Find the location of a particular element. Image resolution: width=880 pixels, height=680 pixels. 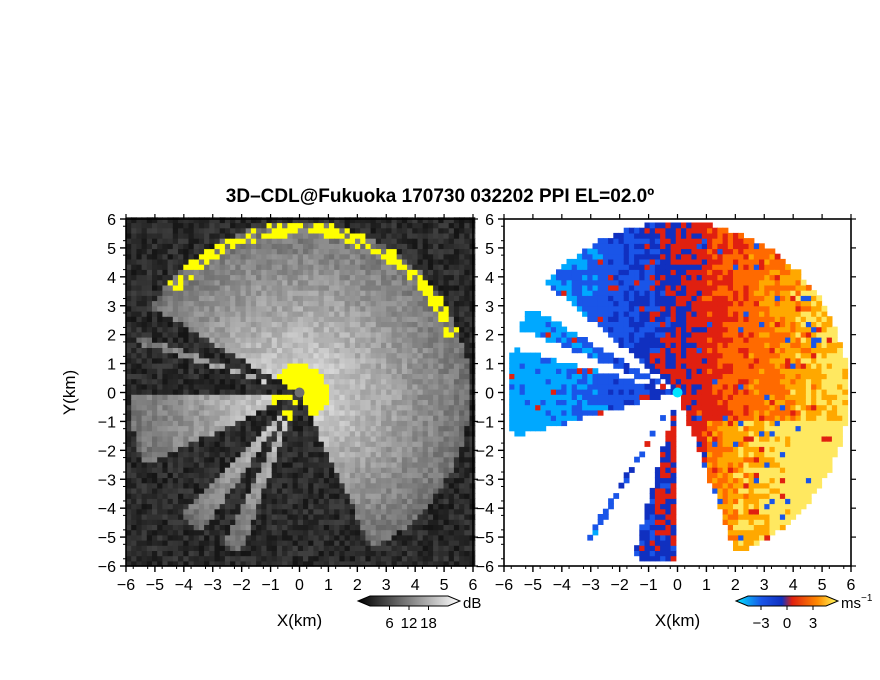

velocity-colorbar: −3 0 3 ms−1 is located at coordinates (803, 612).